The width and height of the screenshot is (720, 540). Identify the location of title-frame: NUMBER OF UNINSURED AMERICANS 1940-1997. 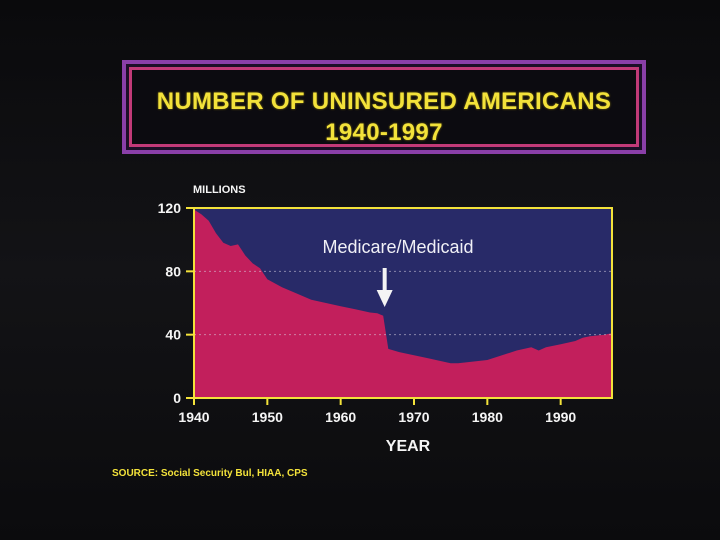
(384, 107).